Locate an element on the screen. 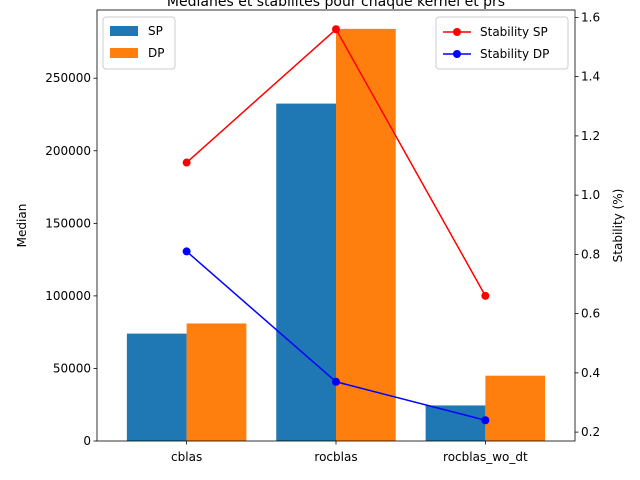 The height and width of the screenshot is (480, 640). y-tick-label: 250000 is located at coordinates (68, 78).